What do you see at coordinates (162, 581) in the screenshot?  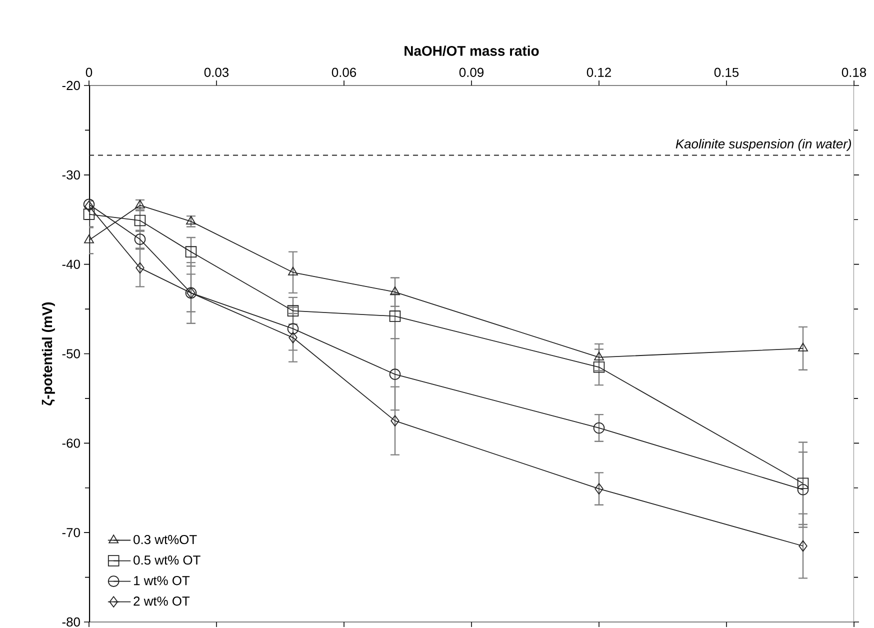 I see `legend-label: 1 wt% OT` at bounding box center [162, 581].